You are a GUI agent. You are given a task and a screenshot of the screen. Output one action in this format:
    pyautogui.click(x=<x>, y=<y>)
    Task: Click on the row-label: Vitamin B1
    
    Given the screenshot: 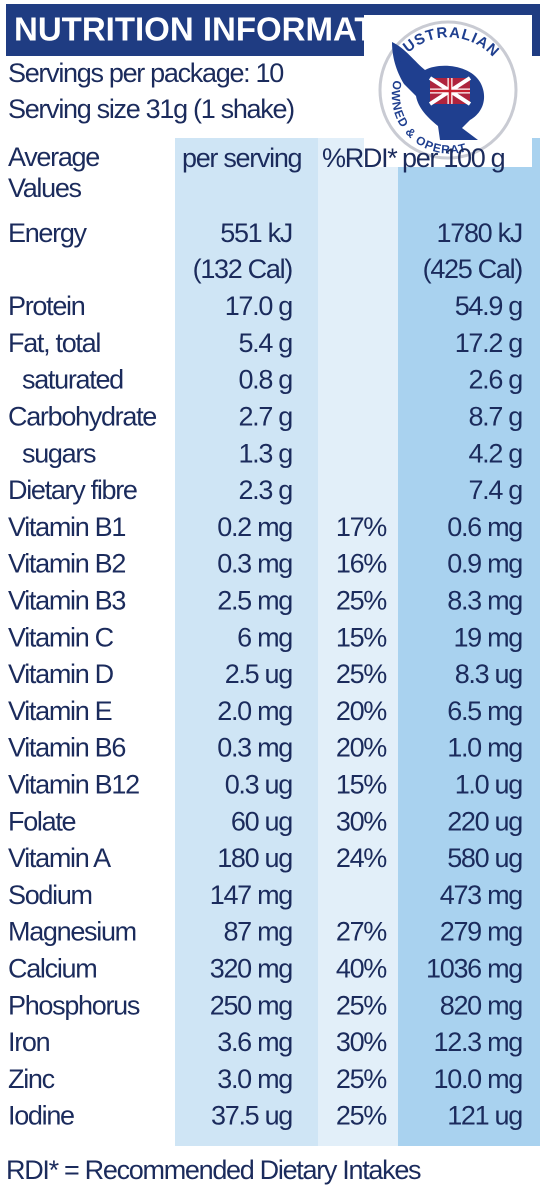 What is the action you would take?
    pyautogui.click(x=66, y=527)
    